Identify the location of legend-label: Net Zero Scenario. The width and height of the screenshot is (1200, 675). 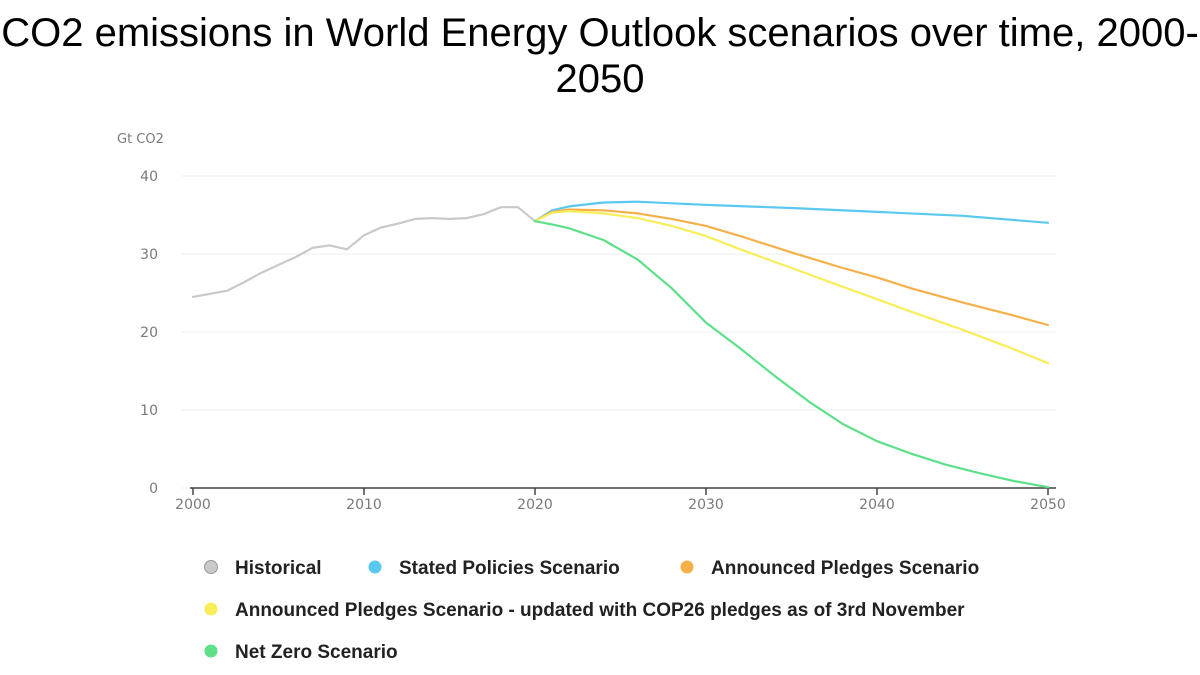
(316, 652).